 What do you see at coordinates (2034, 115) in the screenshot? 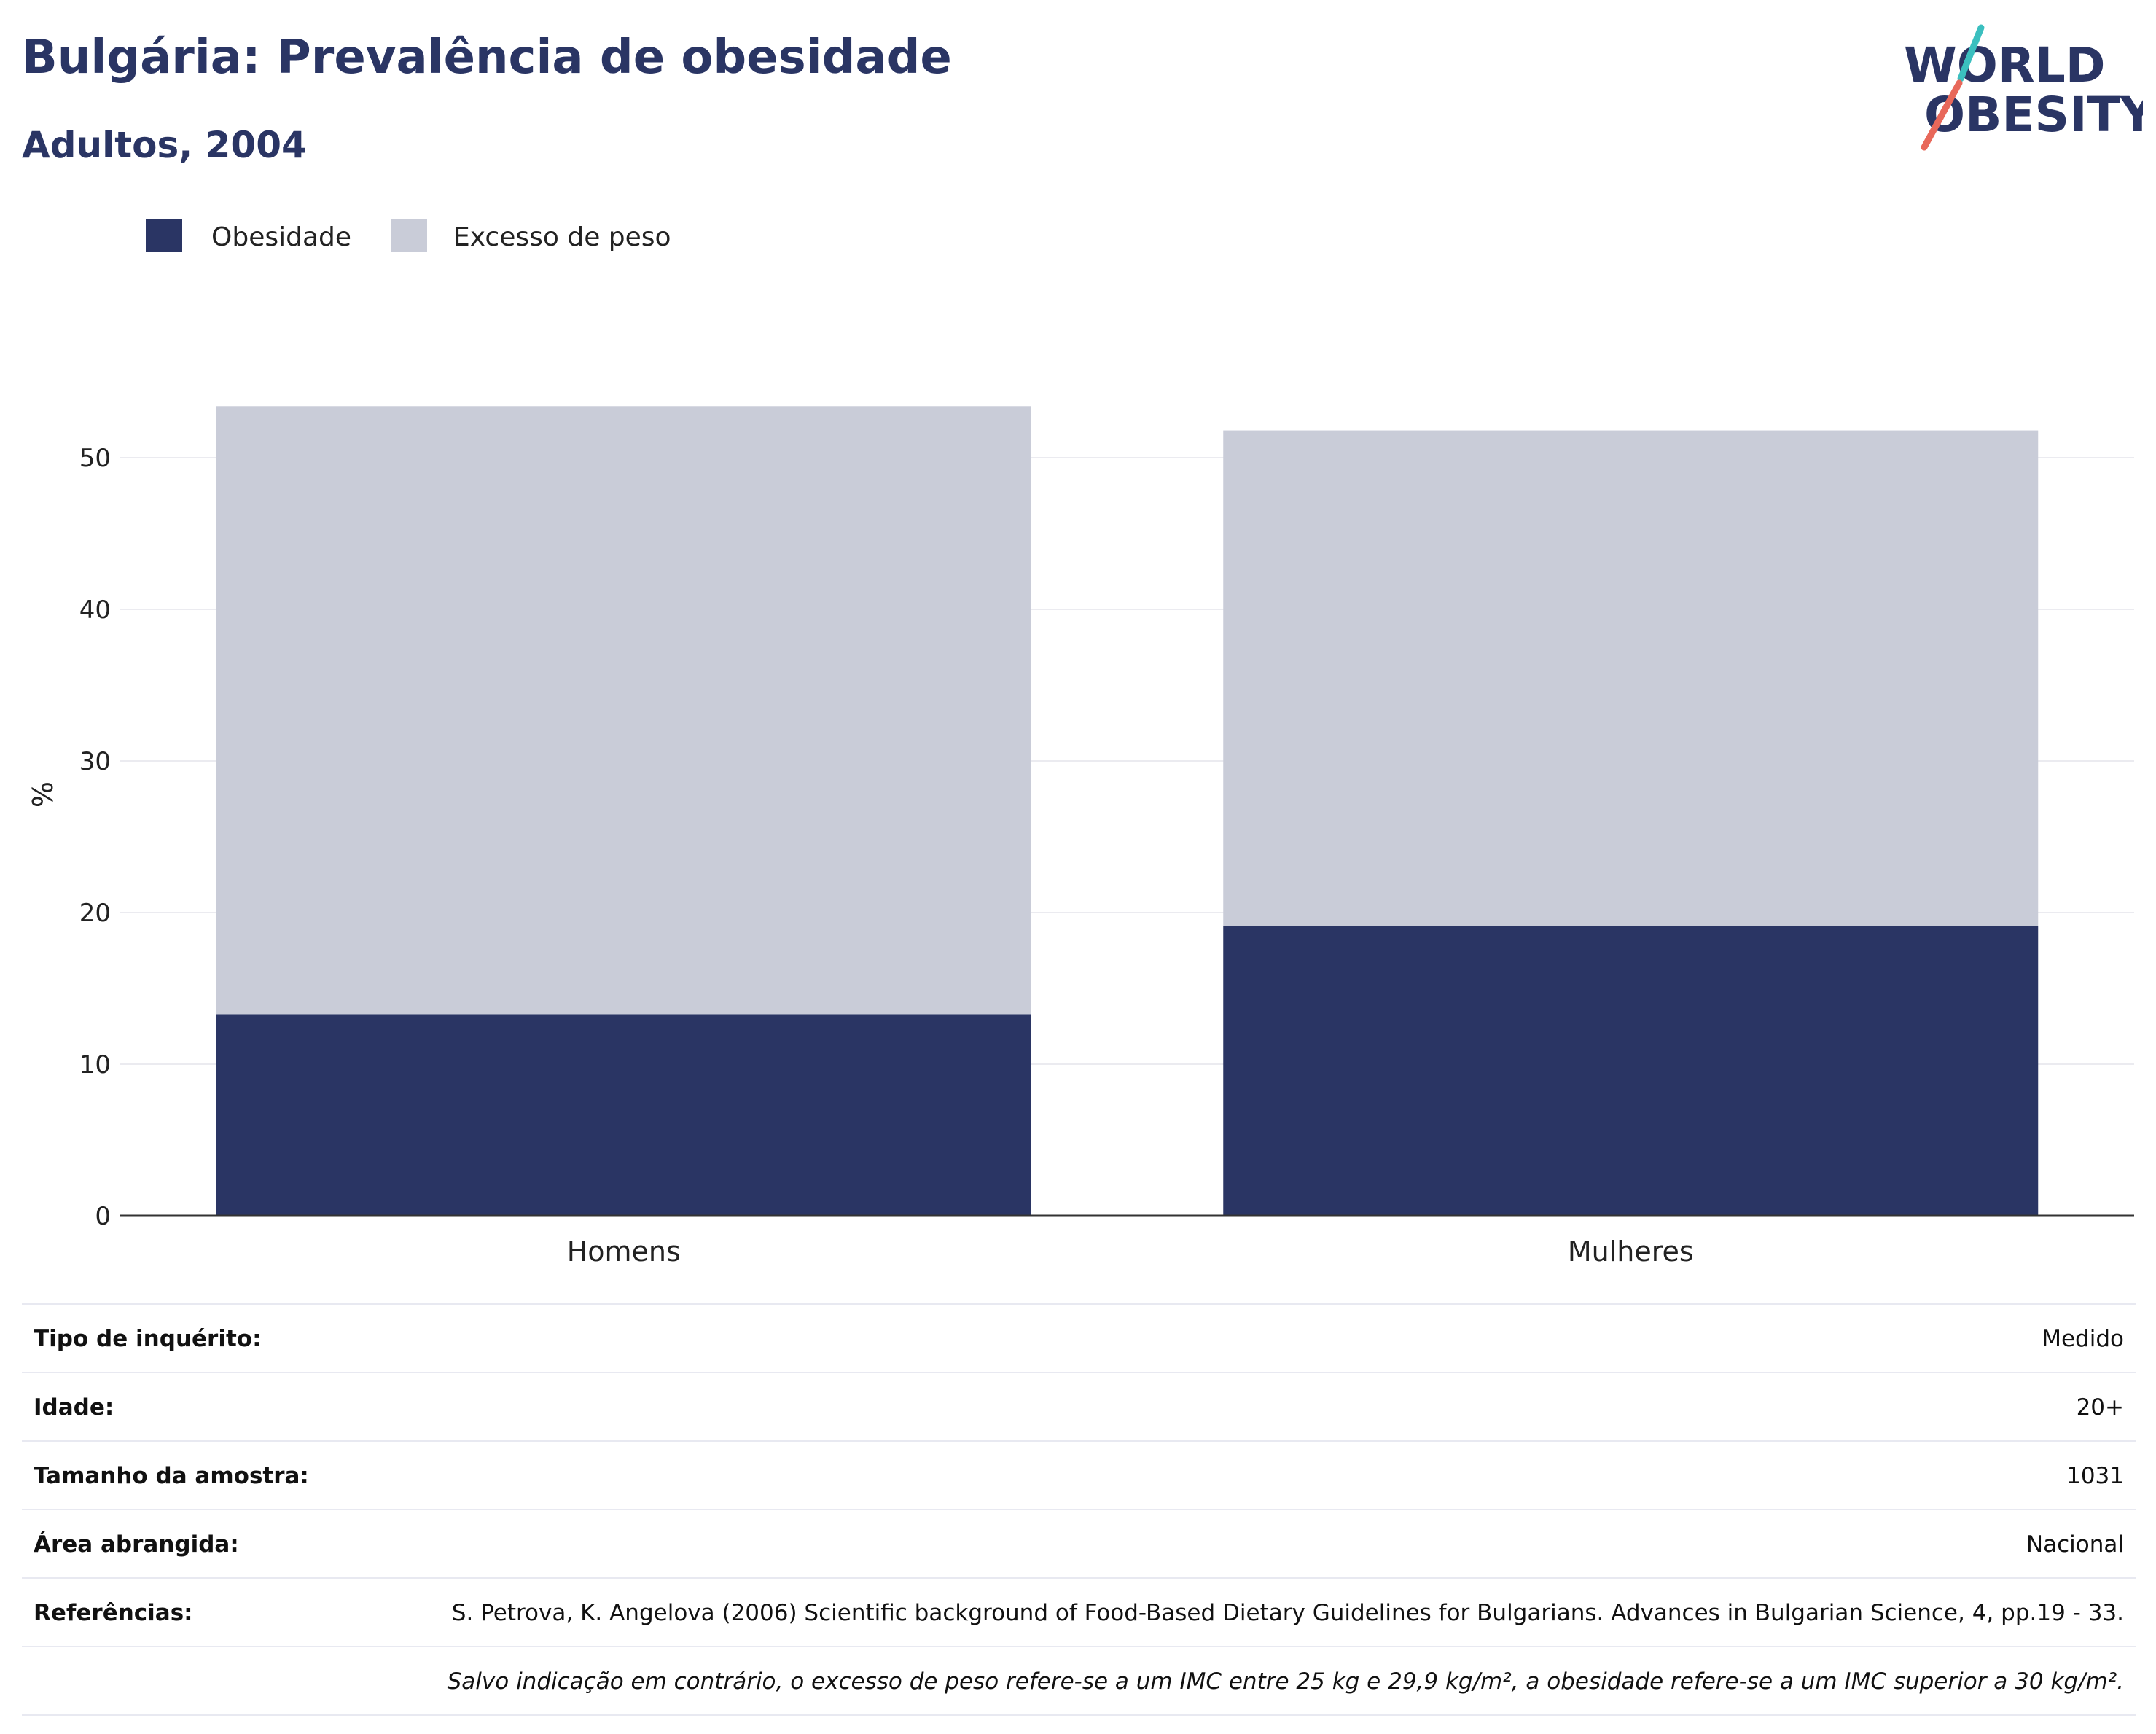
I see `logo-line2: OBESITY` at bounding box center [2034, 115].